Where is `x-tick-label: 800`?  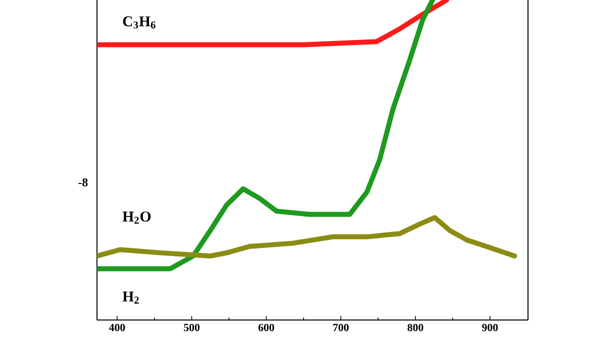 x-tick-label: 800 is located at coordinates (416, 328).